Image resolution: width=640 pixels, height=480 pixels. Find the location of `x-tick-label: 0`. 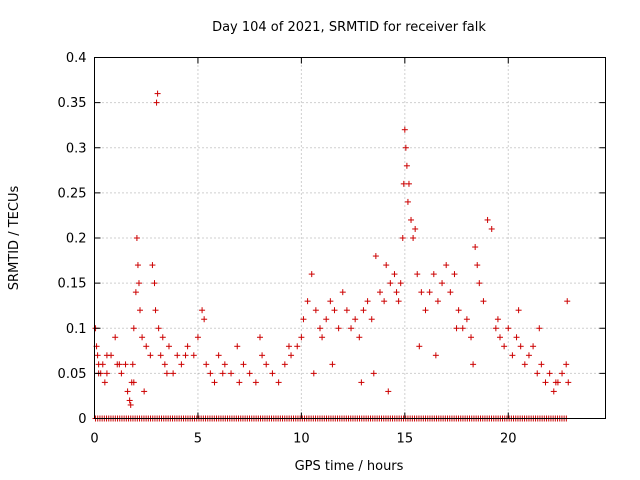

x-tick-label: 0 is located at coordinates (94, 439).